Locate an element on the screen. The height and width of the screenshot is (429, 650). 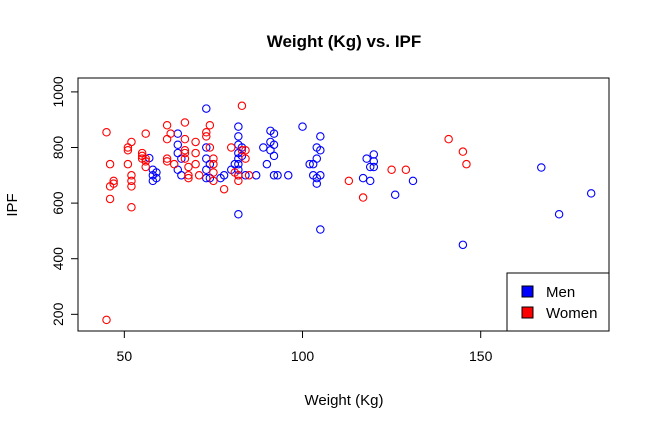
legend-label-women: Women is located at coordinates (571, 313).